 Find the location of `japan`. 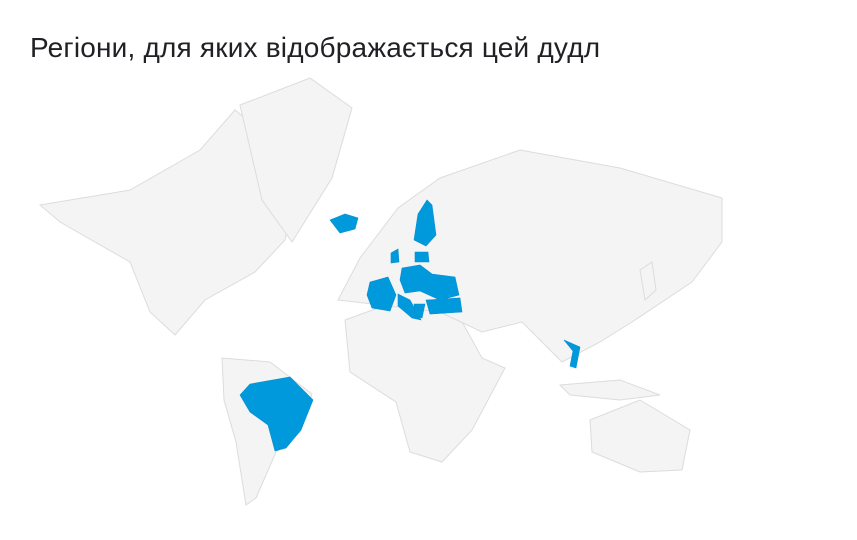

japan is located at coordinates (648, 281).